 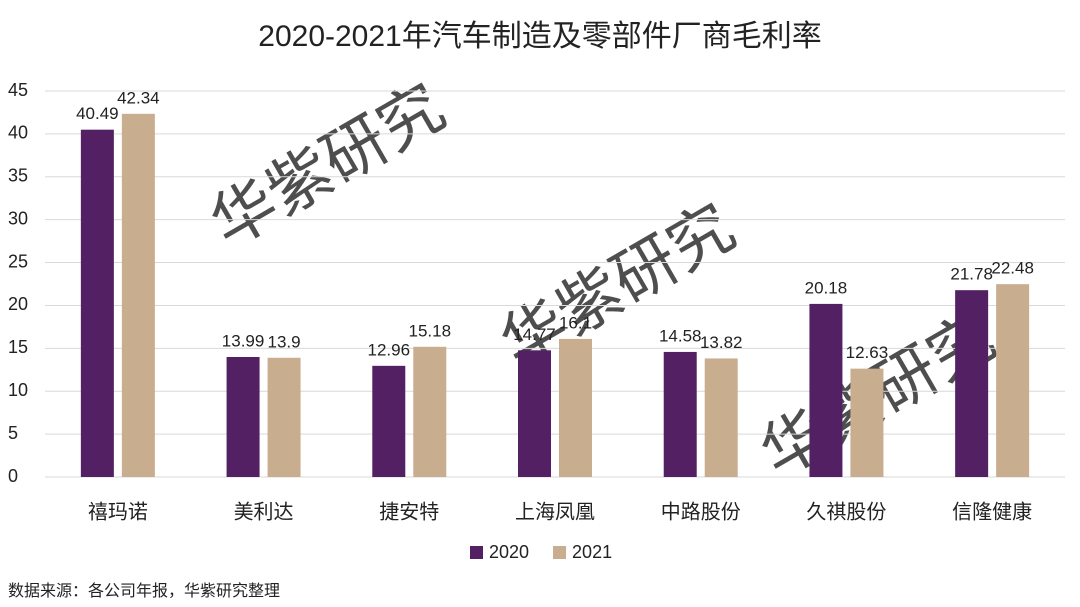 I want to click on y-tick-label: 40, so click(x=18, y=133).